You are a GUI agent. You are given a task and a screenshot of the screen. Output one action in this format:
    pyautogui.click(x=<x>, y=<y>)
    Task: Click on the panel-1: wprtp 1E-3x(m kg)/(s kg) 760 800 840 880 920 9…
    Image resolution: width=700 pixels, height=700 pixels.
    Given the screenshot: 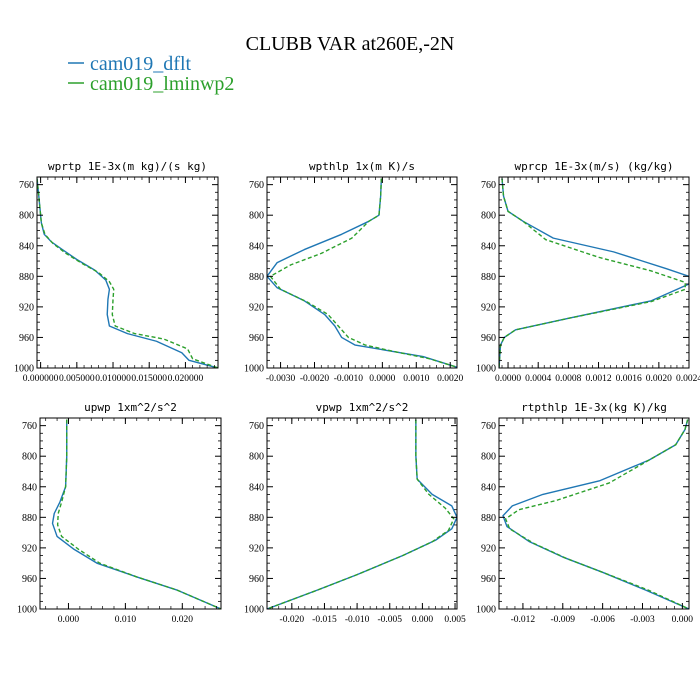 What is the action you would take?
    pyautogui.click(x=116, y=272)
    